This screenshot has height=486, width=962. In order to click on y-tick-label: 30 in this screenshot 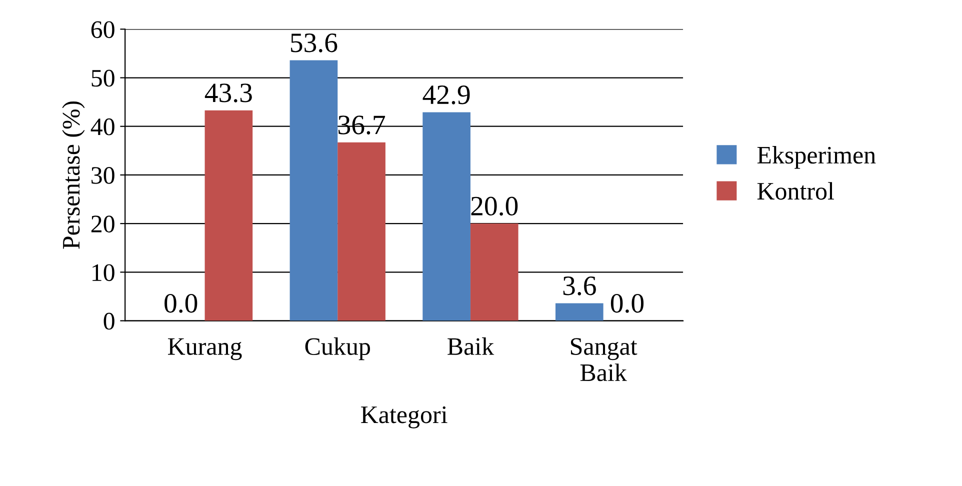, I will do `click(103, 175)`.